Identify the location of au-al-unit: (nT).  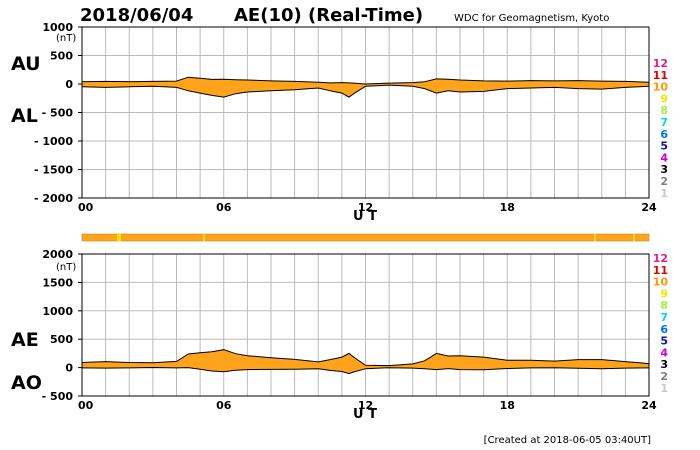
(66, 38).